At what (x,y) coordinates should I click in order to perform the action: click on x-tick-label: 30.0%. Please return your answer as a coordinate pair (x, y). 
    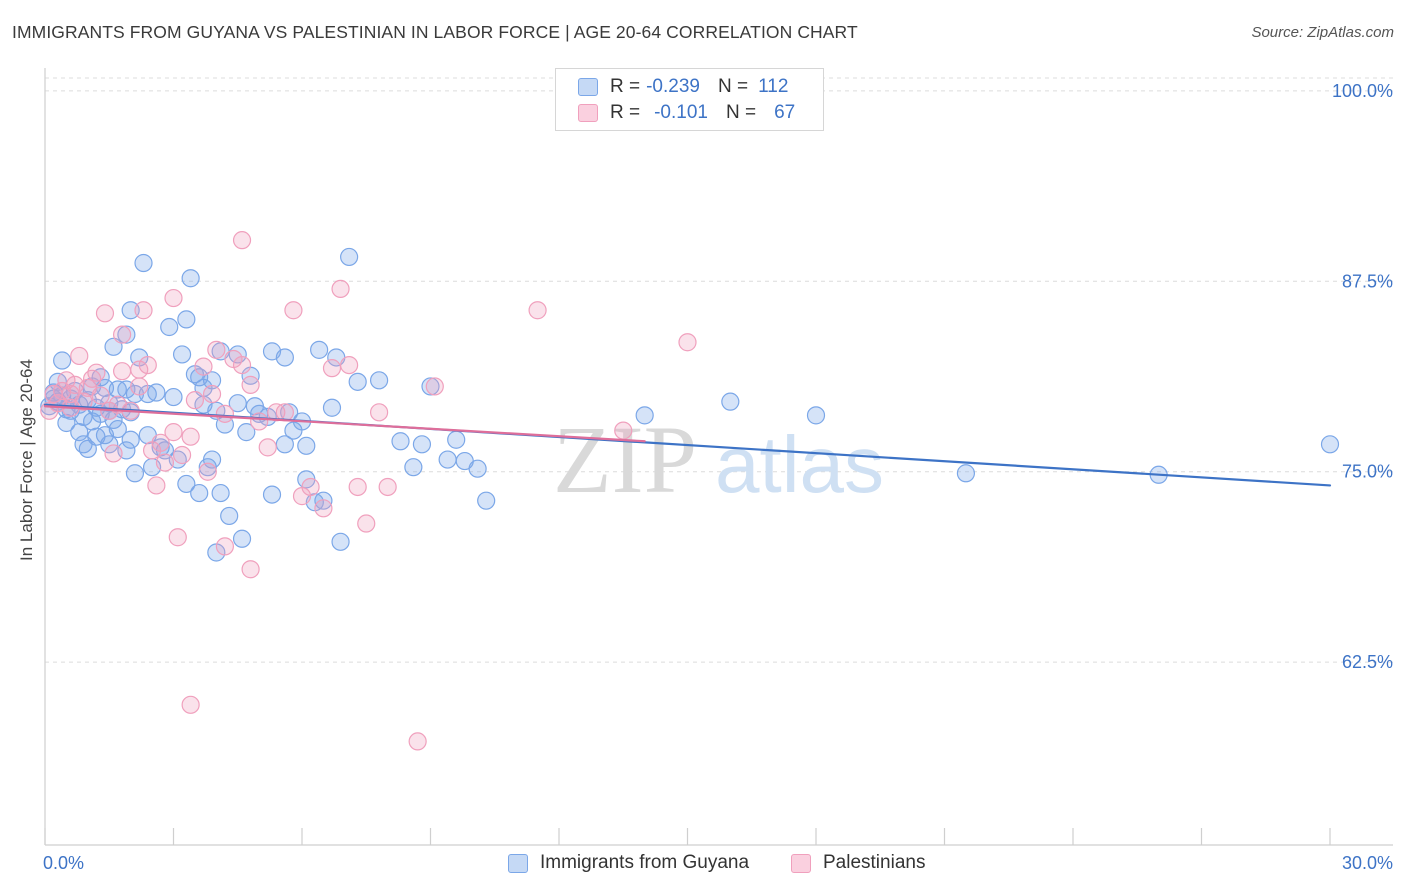
    Looking at the image, I should click on (1367, 863).